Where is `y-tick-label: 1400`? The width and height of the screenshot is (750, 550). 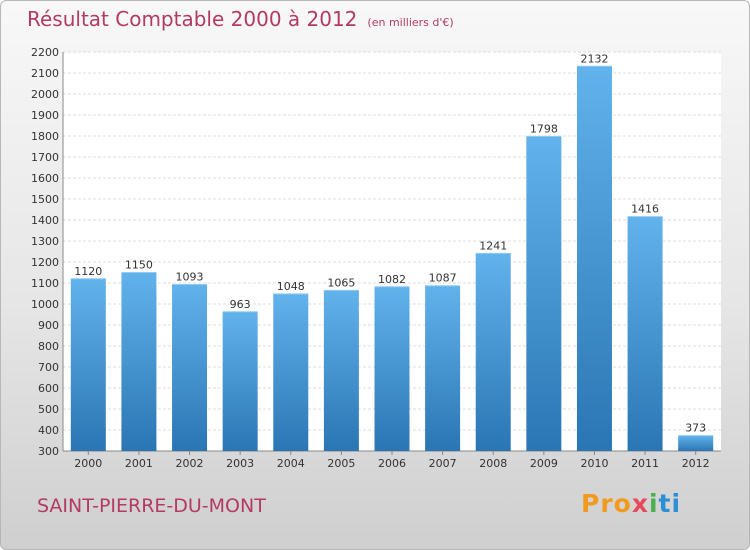 y-tick-label: 1400 is located at coordinates (45, 220).